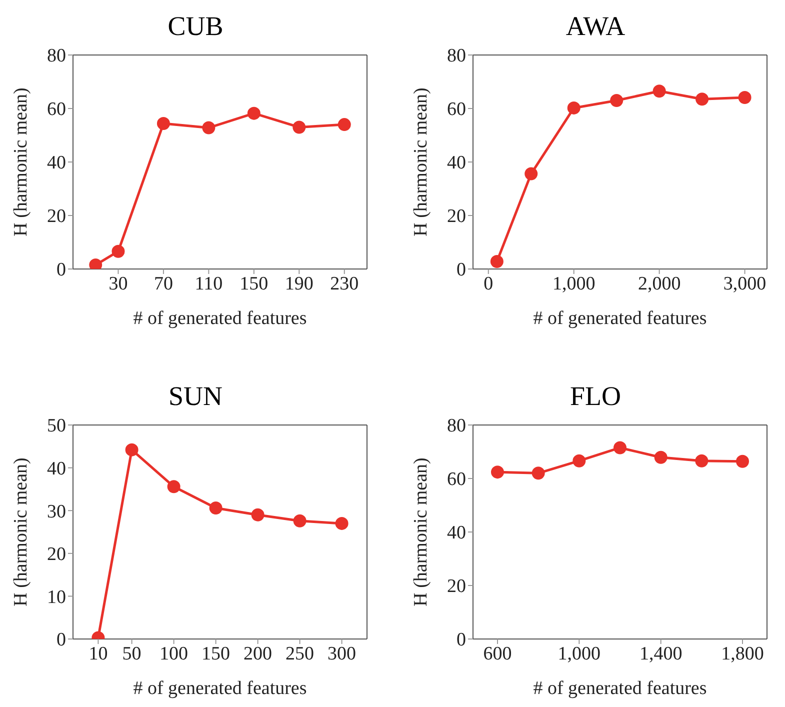 This screenshot has width=785, height=707. What do you see at coordinates (208, 283) in the screenshot?
I see `x-tick-label: 110` at bounding box center [208, 283].